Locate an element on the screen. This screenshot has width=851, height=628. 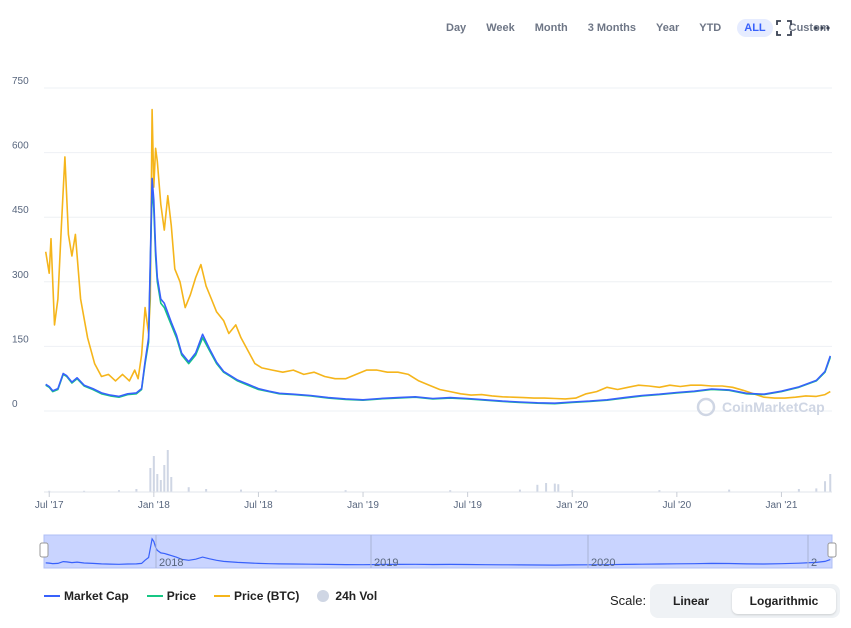
x-tick-label: Jul '18 is located at coordinates (258, 505).